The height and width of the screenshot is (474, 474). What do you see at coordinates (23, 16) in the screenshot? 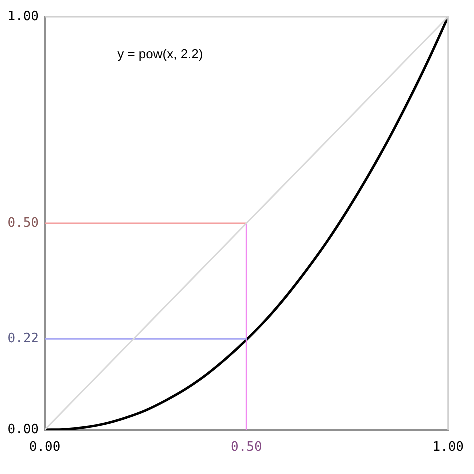
I see `y-tick-label: 1.00` at bounding box center [23, 16].